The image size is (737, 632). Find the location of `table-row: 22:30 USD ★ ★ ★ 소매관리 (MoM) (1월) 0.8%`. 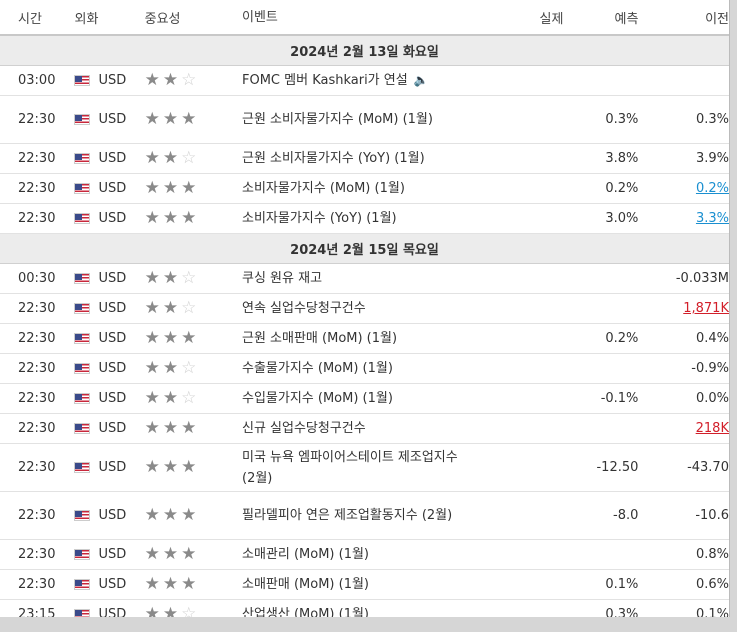

table-row: 22:30 USD ★ ★ ★ 소매관리 (MoM) (1월) 0.8% is located at coordinates (364, 555).